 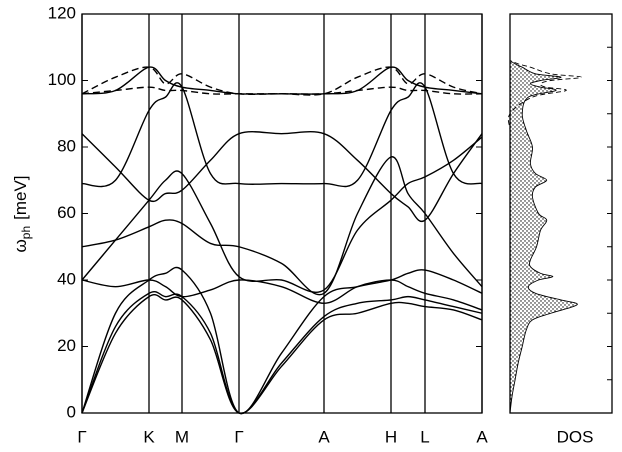 I want to click on x-tick-label: M, so click(x=182, y=436).